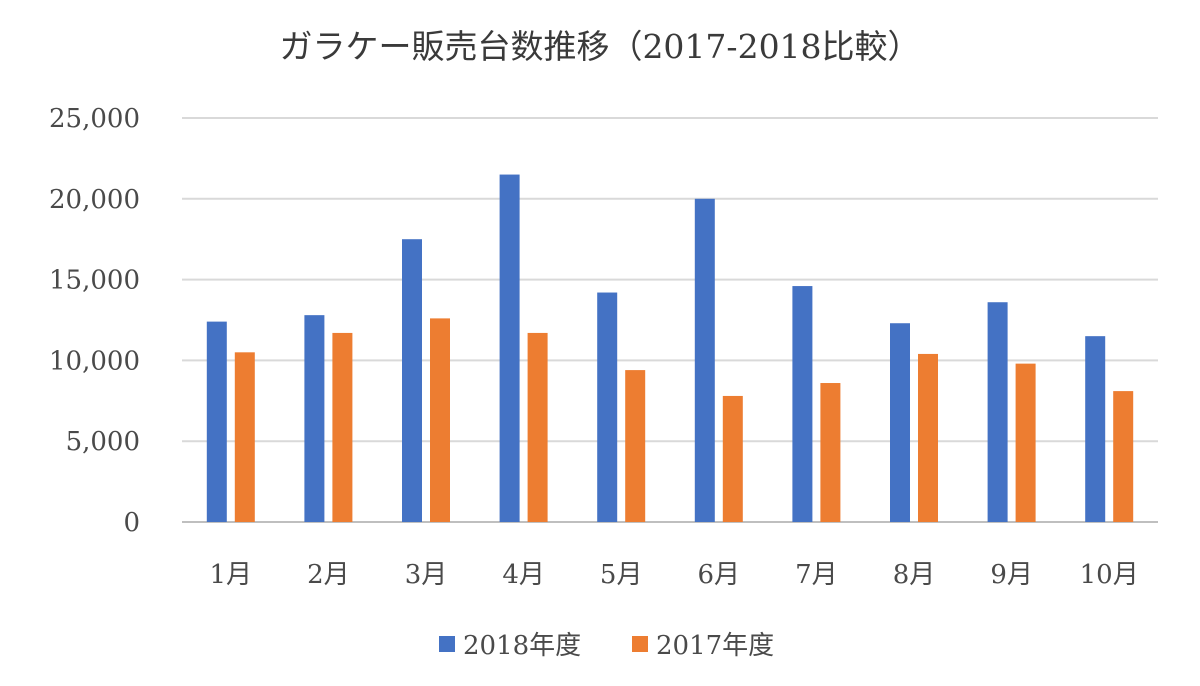 The image size is (1200, 686). I want to click on x-tick-label: 3月, so click(426, 575).